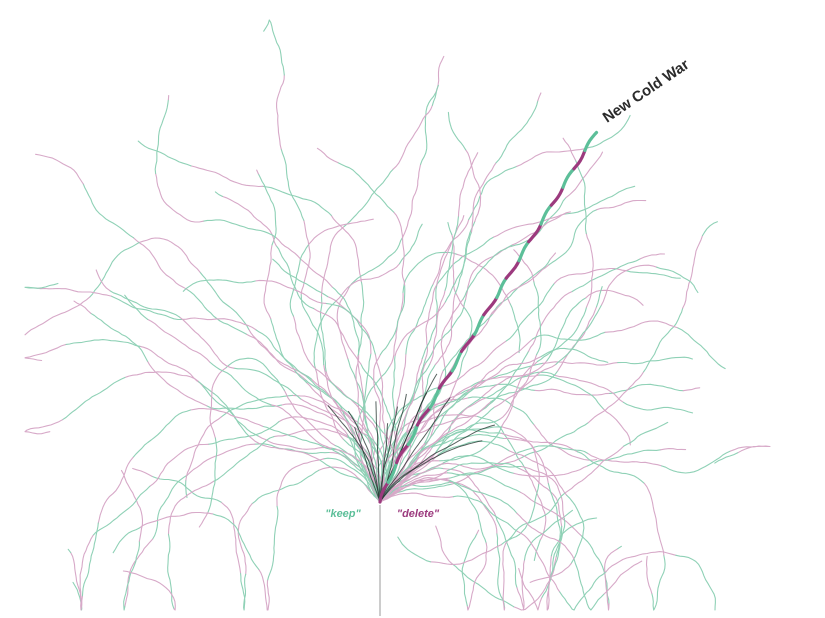 This screenshot has height=618, width=825. I want to click on delete-label: "delete", so click(418, 514).